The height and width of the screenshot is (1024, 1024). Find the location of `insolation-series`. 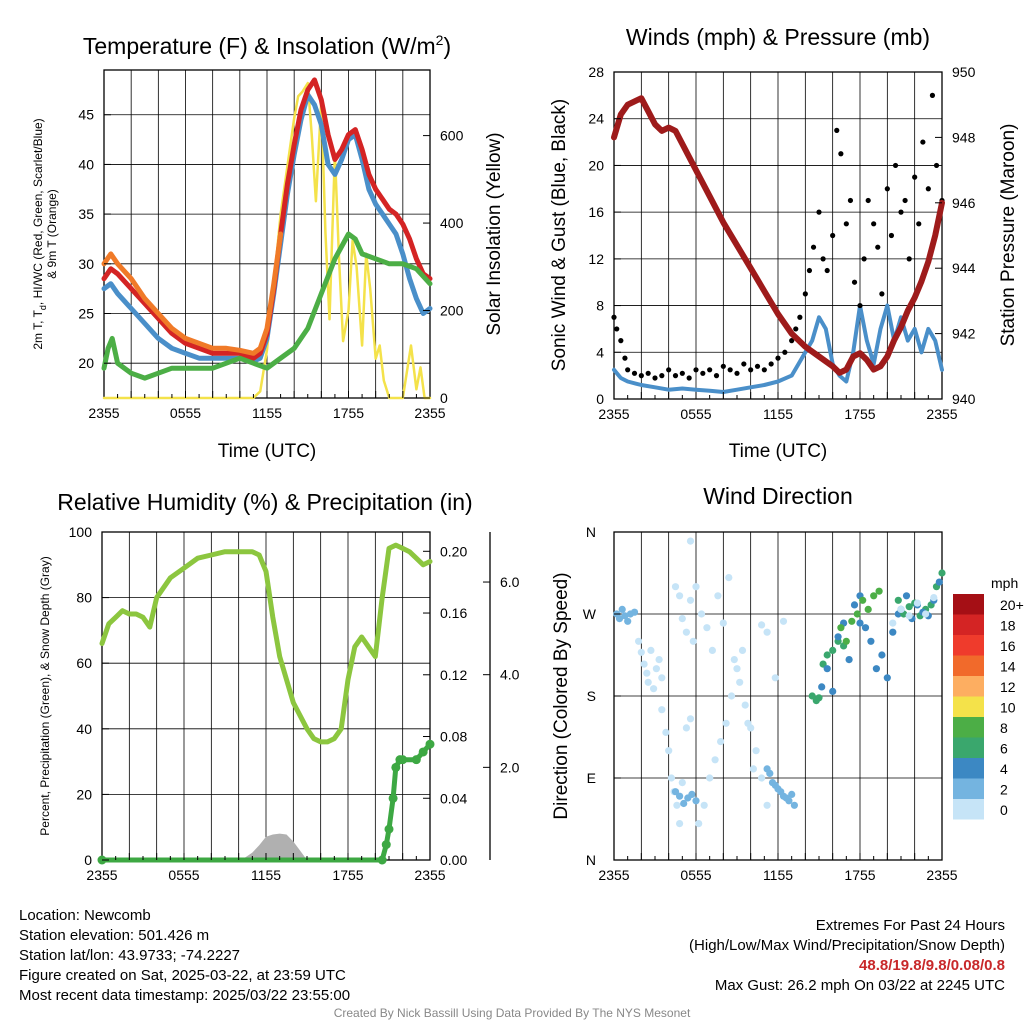

insolation-series is located at coordinates (267, 240).